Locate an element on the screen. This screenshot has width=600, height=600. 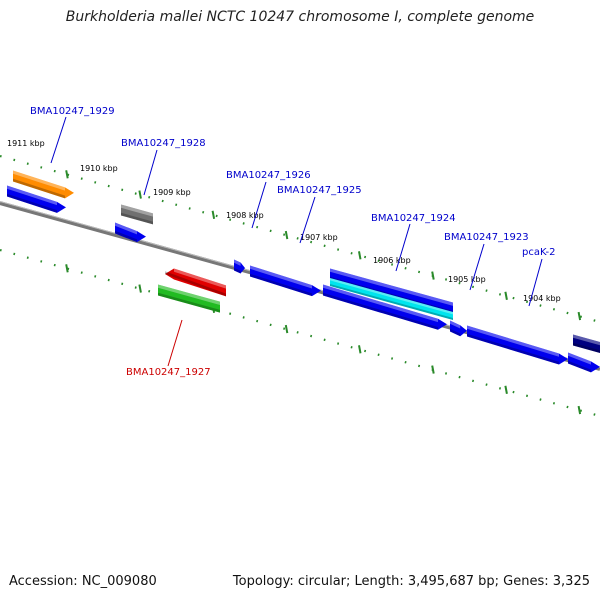
feature-cds-pcak is located at coordinates (584, 362).